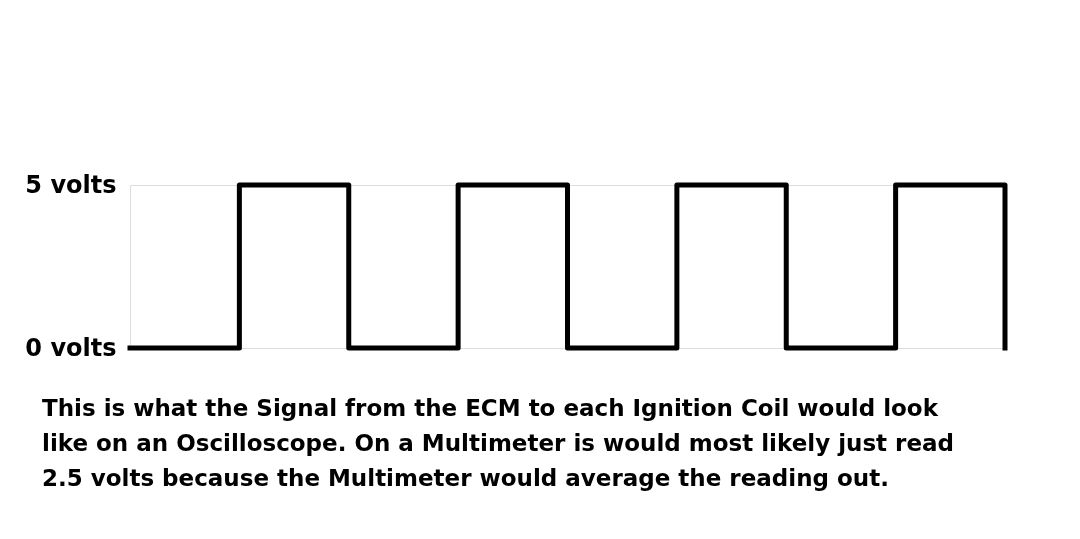 Image resolution: width=1080 pixels, height=539 pixels. Describe the element at coordinates (71, 184) in the screenshot. I see `y-tick-label: 5 volts` at that location.